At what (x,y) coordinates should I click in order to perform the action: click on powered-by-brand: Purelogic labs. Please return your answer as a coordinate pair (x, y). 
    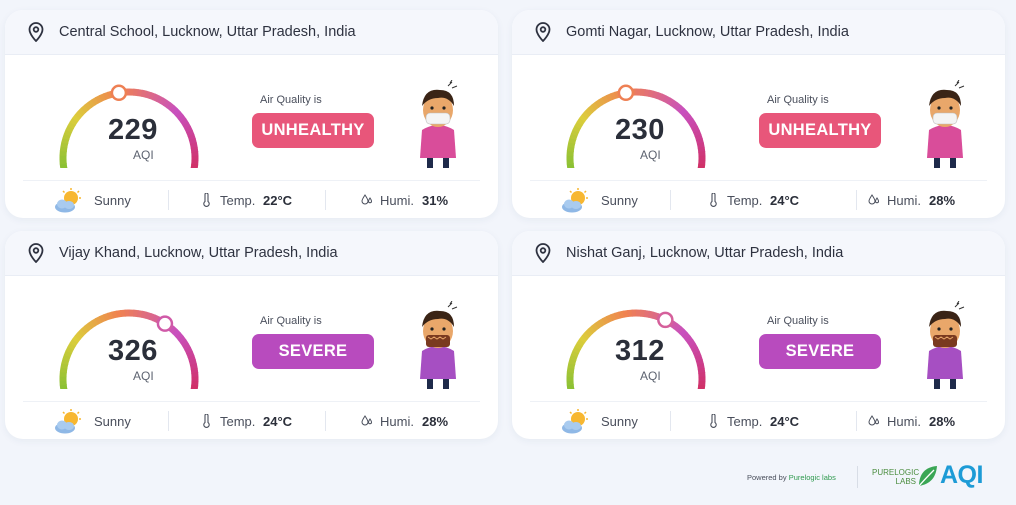
    Looking at the image, I should click on (812, 477).